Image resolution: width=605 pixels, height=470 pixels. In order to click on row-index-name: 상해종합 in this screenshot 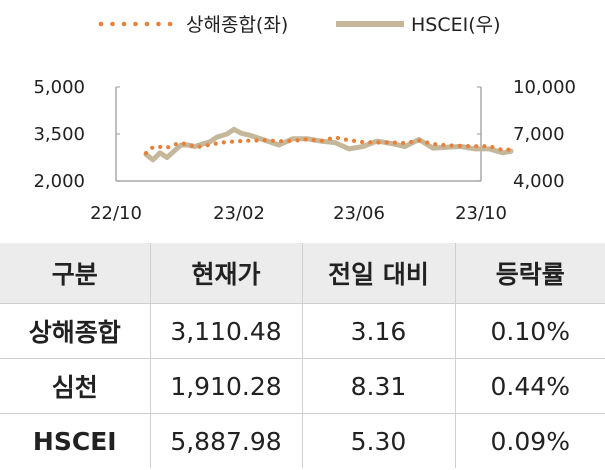, I will do `click(75, 331)`.